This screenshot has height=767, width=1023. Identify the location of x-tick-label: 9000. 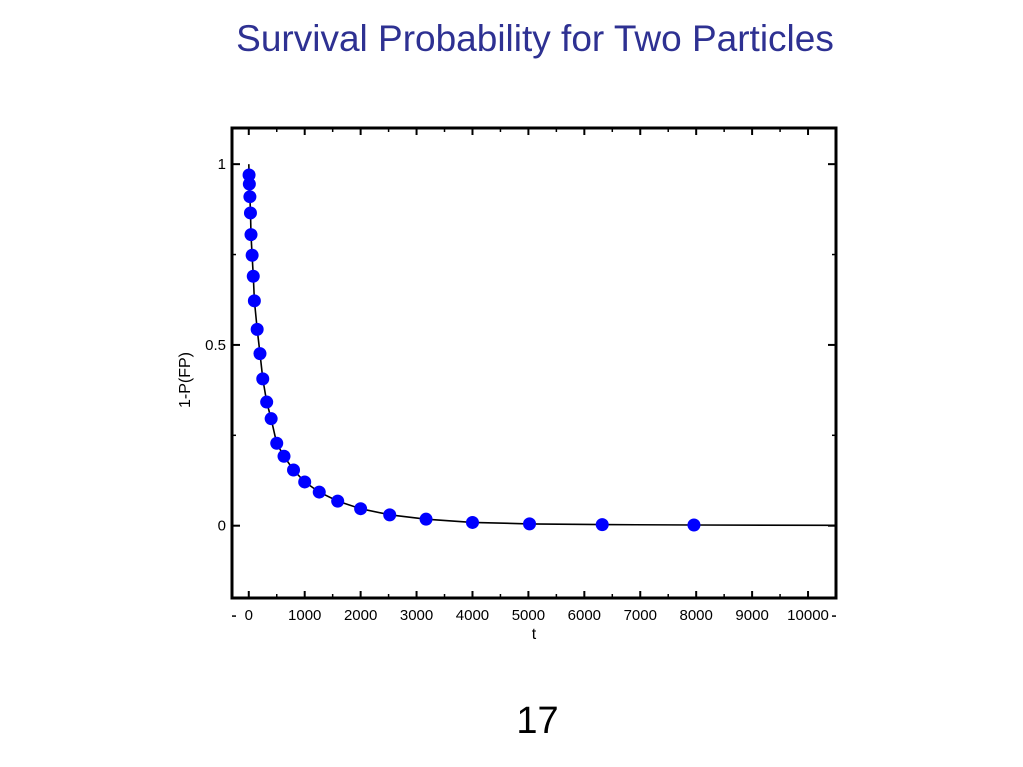
(751, 615).